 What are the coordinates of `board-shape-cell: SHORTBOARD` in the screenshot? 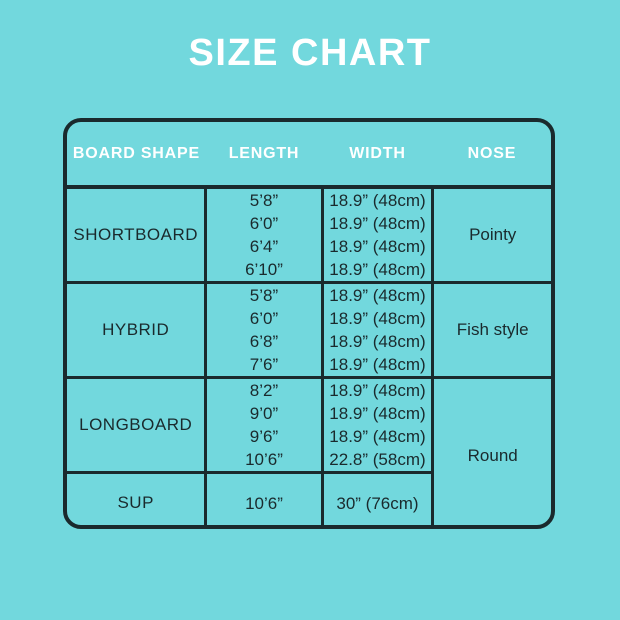 It's located at (137, 234).